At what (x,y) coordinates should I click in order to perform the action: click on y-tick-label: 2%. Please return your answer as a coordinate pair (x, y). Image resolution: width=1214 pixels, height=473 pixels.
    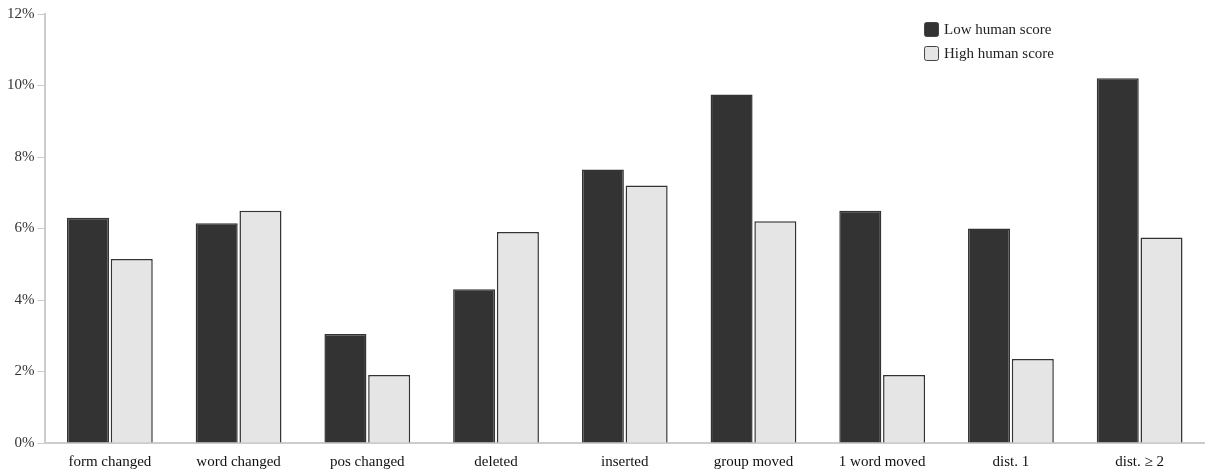
    Looking at the image, I should click on (24, 370).